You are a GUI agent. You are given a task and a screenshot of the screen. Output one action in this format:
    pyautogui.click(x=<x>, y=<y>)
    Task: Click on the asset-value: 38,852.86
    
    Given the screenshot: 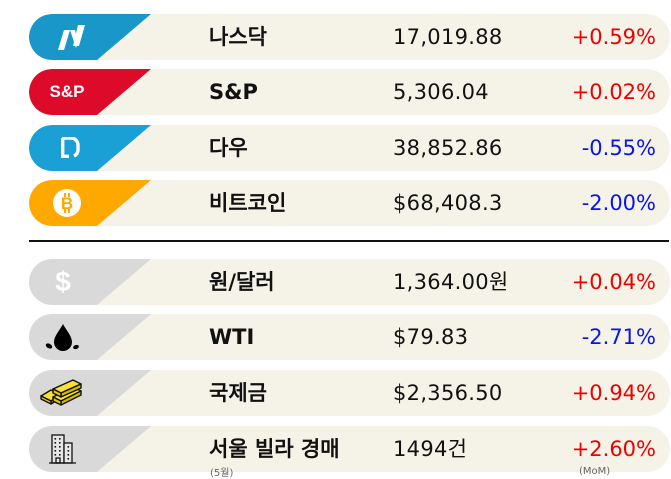 What is the action you would take?
    pyautogui.click(x=448, y=148)
    